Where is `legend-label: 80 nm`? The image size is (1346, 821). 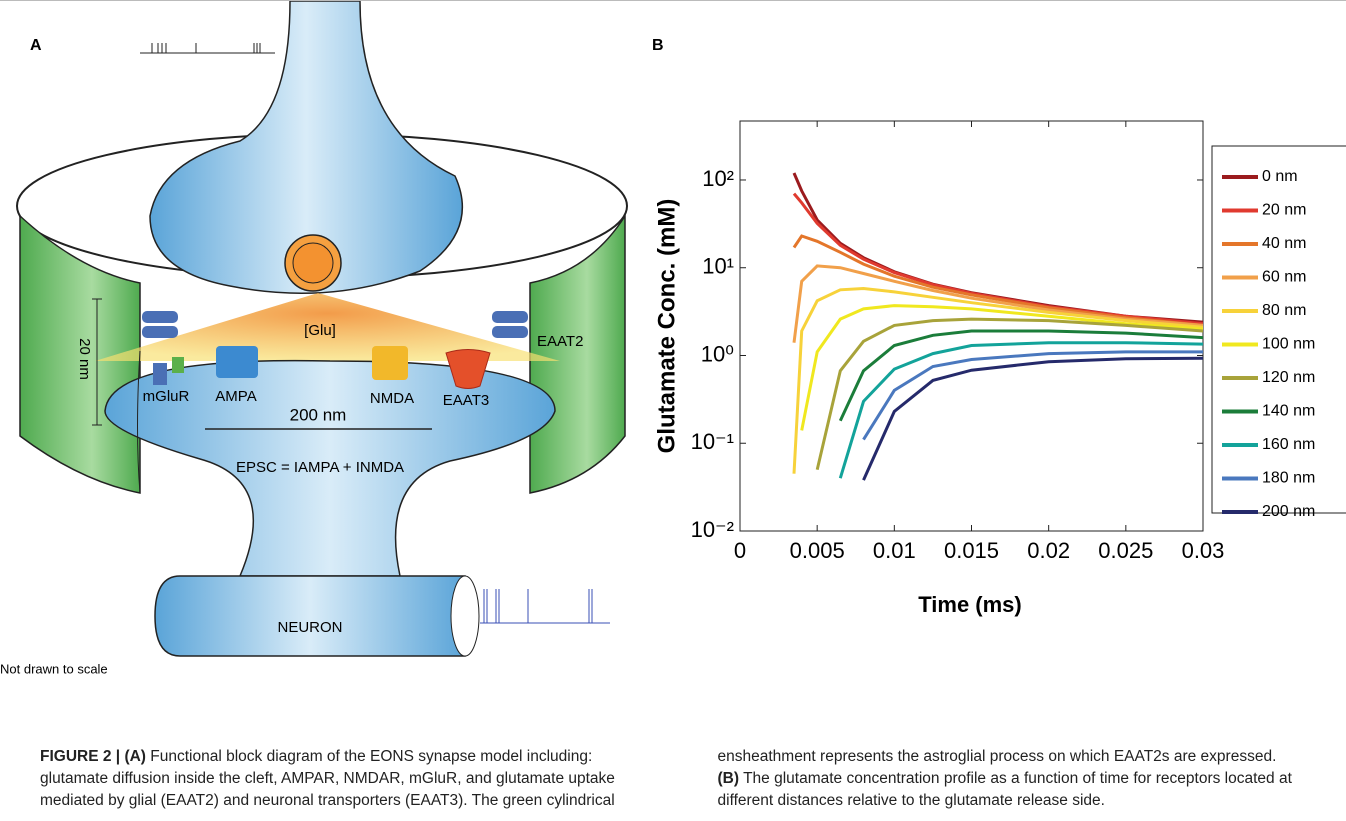
legend-label: 80 nm is located at coordinates (1284, 310).